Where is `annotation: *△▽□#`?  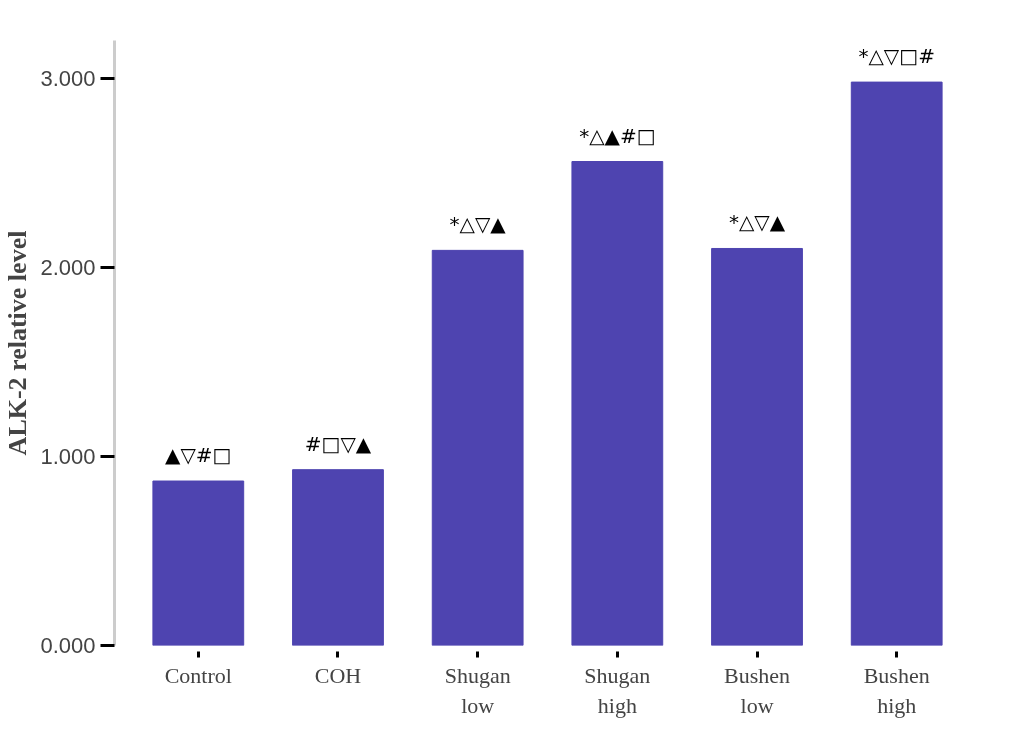
annotation: *△▽□# is located at coordinates (896, 56).